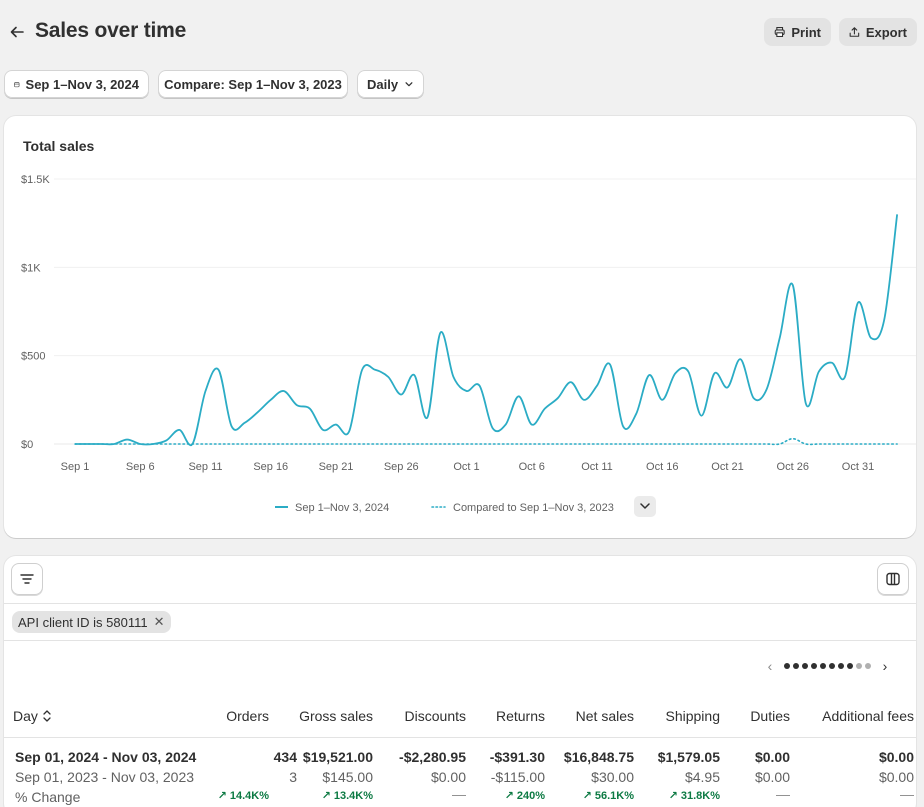 This screenshot has width=924, height=807. I want to click on row2-gross-sales: $145.00, so click(347, 777).